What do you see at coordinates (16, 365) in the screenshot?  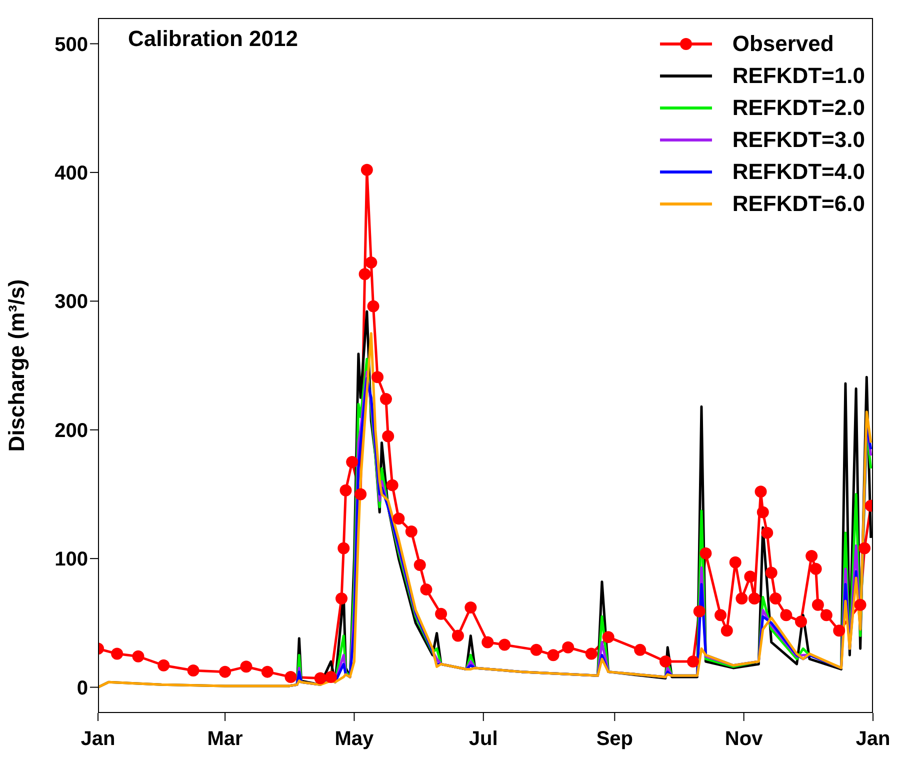 I see `y-axis-title: Discharge (m³/s)` at bounding box center [16, 365].